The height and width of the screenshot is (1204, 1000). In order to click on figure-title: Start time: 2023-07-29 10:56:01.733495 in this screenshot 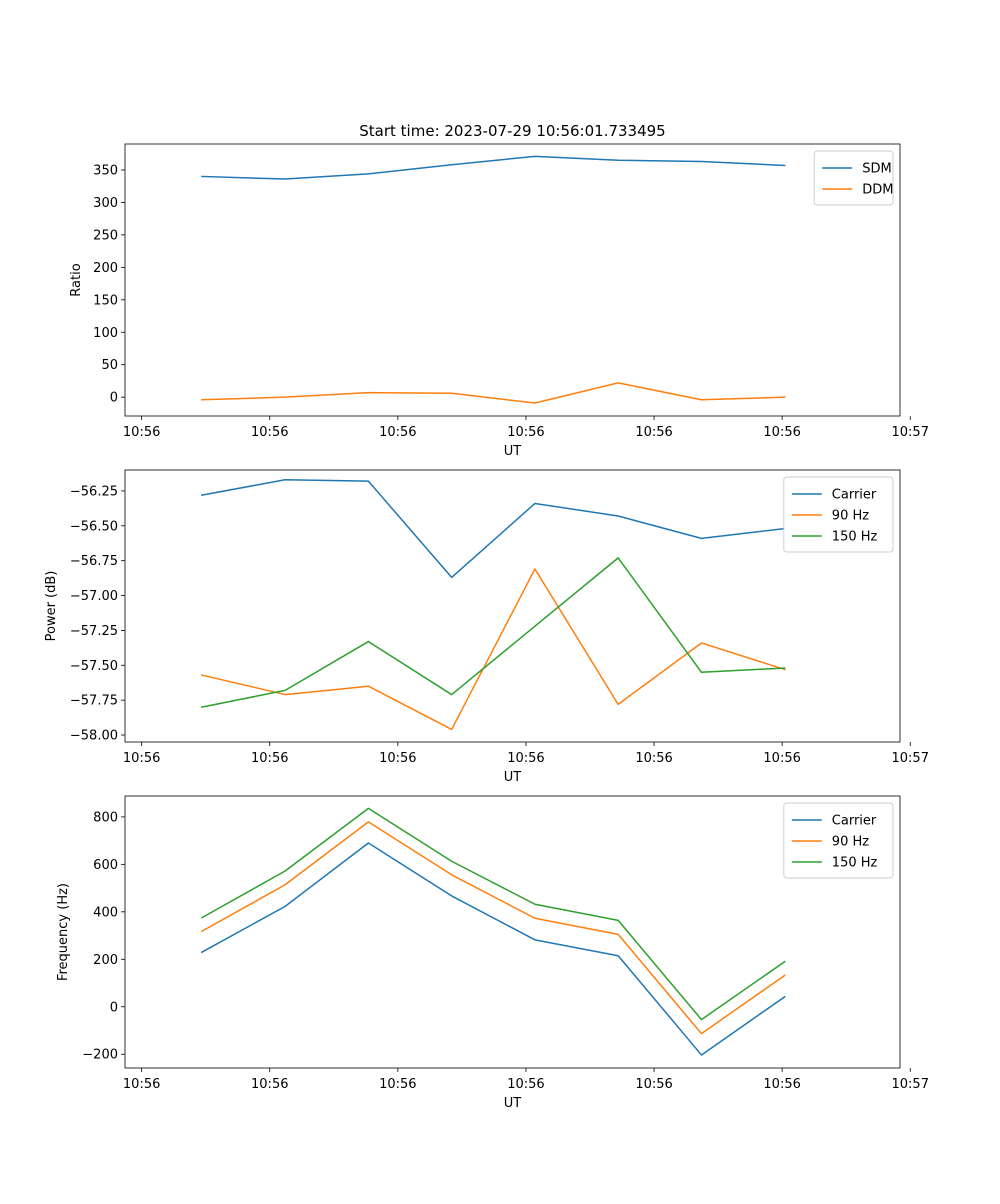, I will do `click(512, 131)`.